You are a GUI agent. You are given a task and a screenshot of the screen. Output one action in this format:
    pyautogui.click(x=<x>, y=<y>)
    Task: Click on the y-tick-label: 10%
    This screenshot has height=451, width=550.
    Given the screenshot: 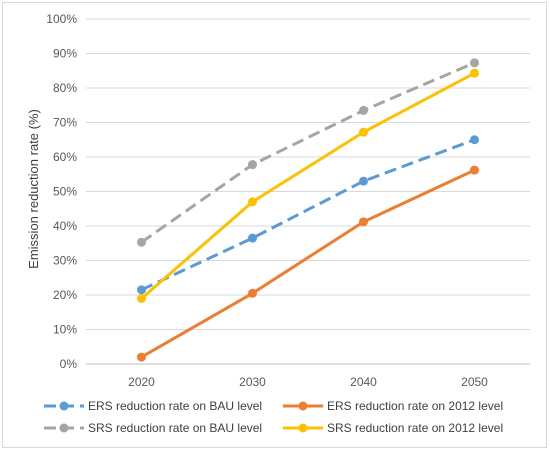 What is the action you would take?
    pyautogui.click(x=65, y=330)
    